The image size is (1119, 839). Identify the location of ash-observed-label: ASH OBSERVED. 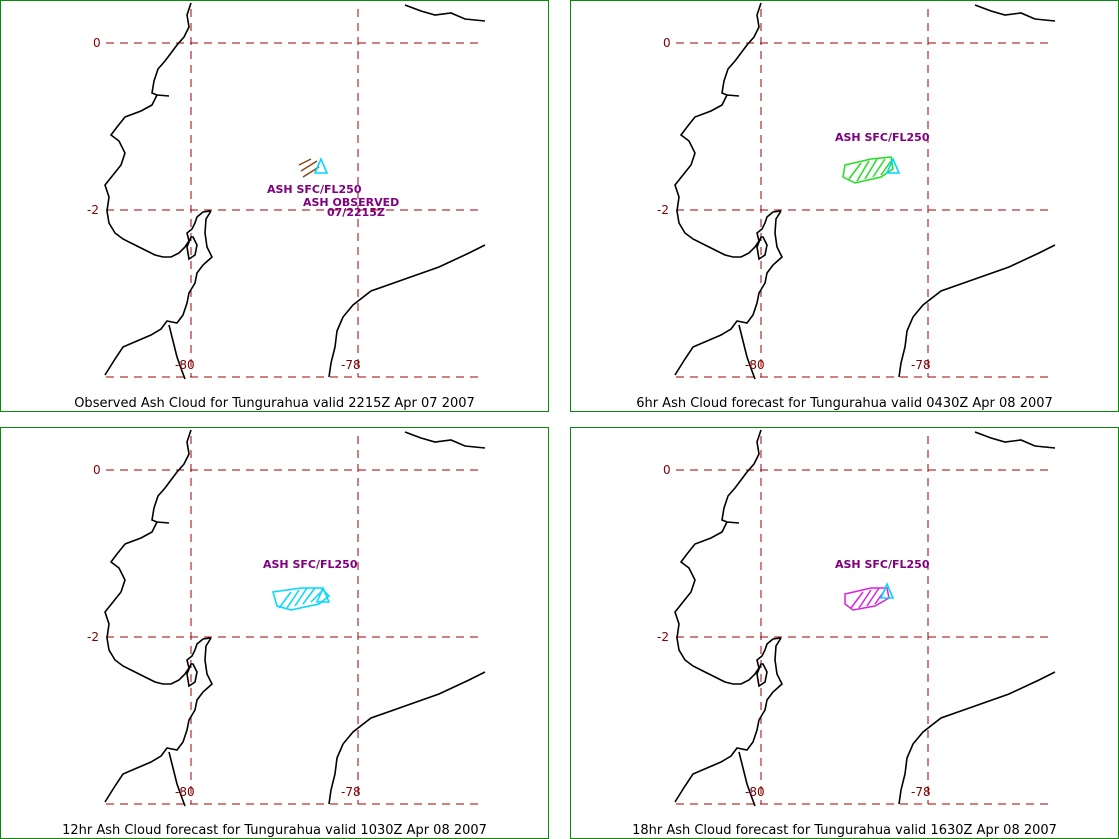
(351, 202).